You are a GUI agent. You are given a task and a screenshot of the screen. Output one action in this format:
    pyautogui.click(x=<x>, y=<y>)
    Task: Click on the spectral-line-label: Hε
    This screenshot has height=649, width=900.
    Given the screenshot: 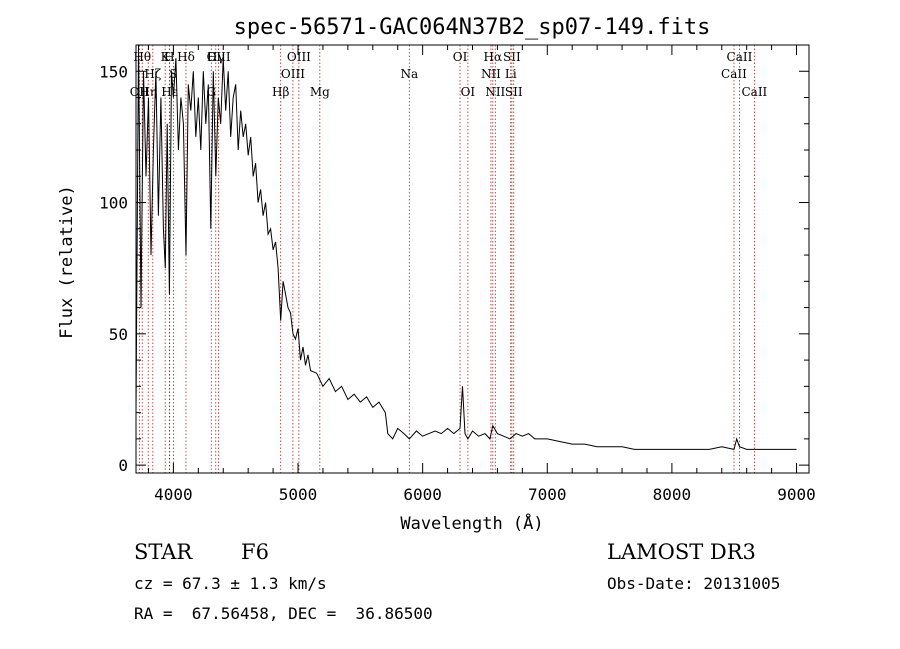 What is the action you would take?
    pyautogui.click(x=169, y=92)
    